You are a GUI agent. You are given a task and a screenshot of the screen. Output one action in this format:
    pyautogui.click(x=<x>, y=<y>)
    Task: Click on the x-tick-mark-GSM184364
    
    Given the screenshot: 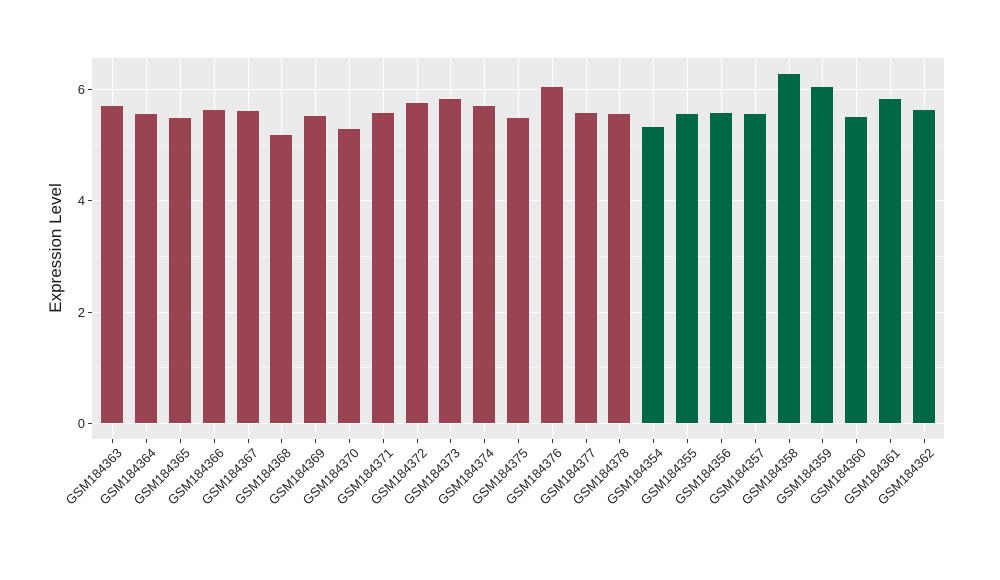 What is the action you would take?
    pyautogui.click(x=147, y=441)
    